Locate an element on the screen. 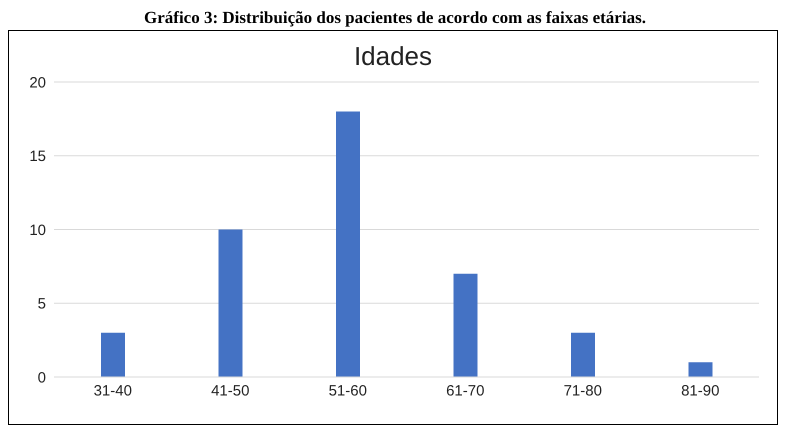 Image resolution: width=790 pixels, height=437 pixels. y-tick-label: 10 is located at coordinates (37, 230).